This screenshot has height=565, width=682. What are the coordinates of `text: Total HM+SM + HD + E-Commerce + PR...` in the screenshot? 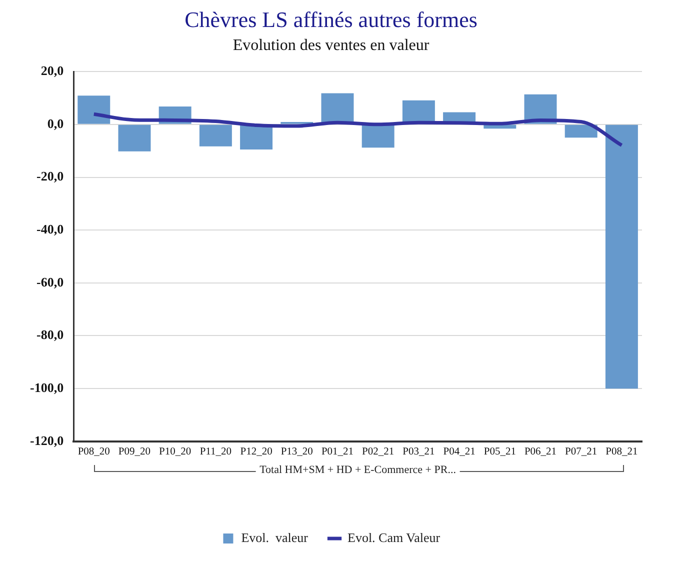 It's located at (358, 470).